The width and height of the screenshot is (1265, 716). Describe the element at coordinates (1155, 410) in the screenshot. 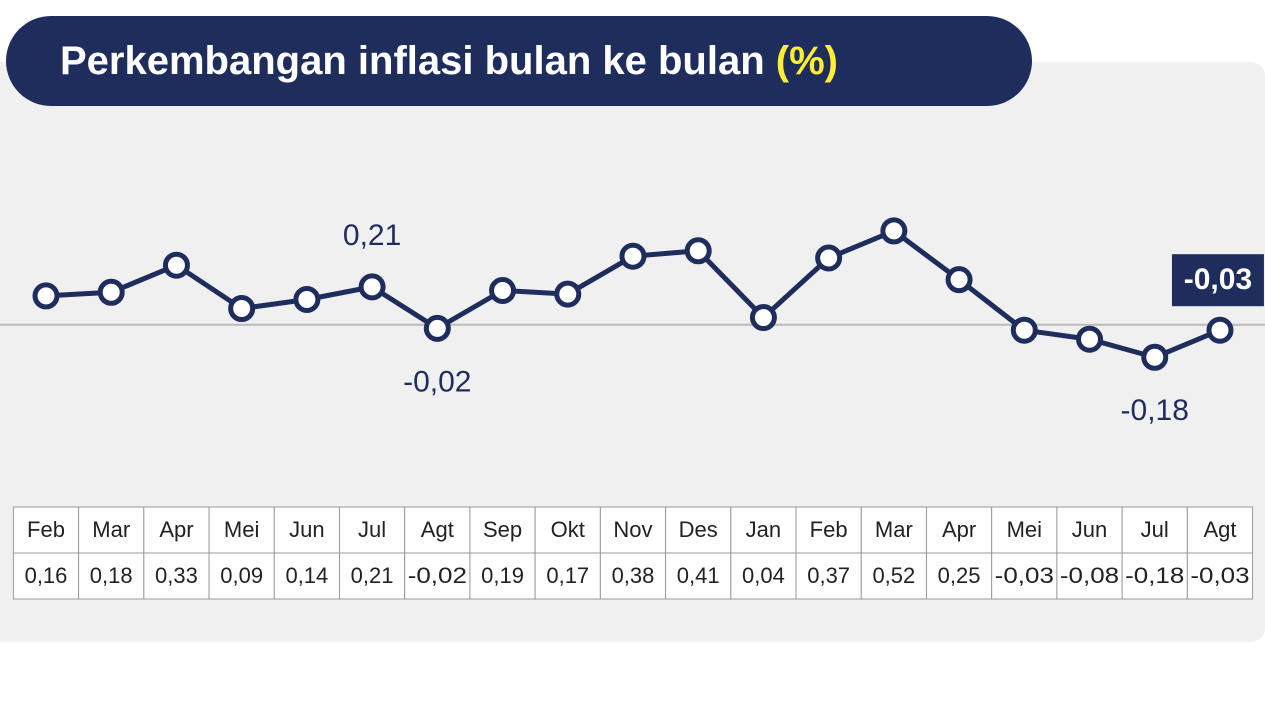

I see `point-label: -0,18` at that location.